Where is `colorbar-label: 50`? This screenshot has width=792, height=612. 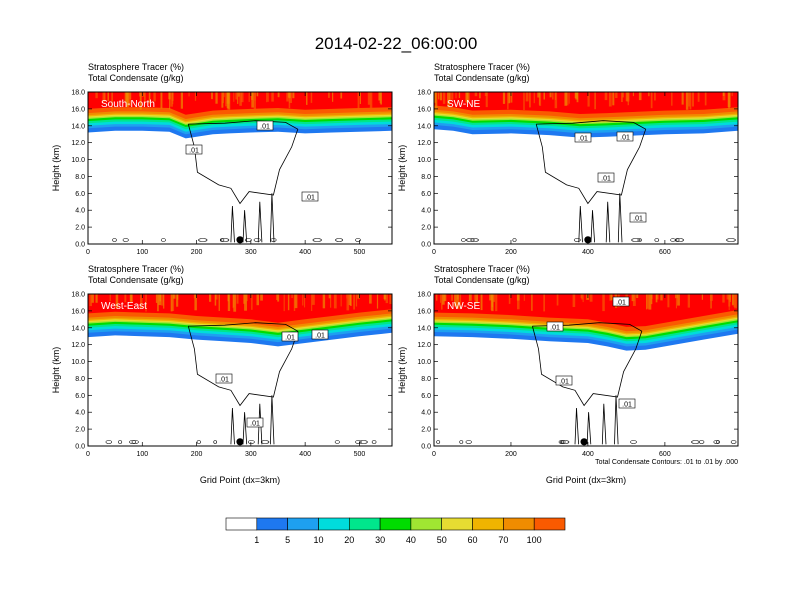
colorbar-label: 50 is located at coordinates (442, 540).